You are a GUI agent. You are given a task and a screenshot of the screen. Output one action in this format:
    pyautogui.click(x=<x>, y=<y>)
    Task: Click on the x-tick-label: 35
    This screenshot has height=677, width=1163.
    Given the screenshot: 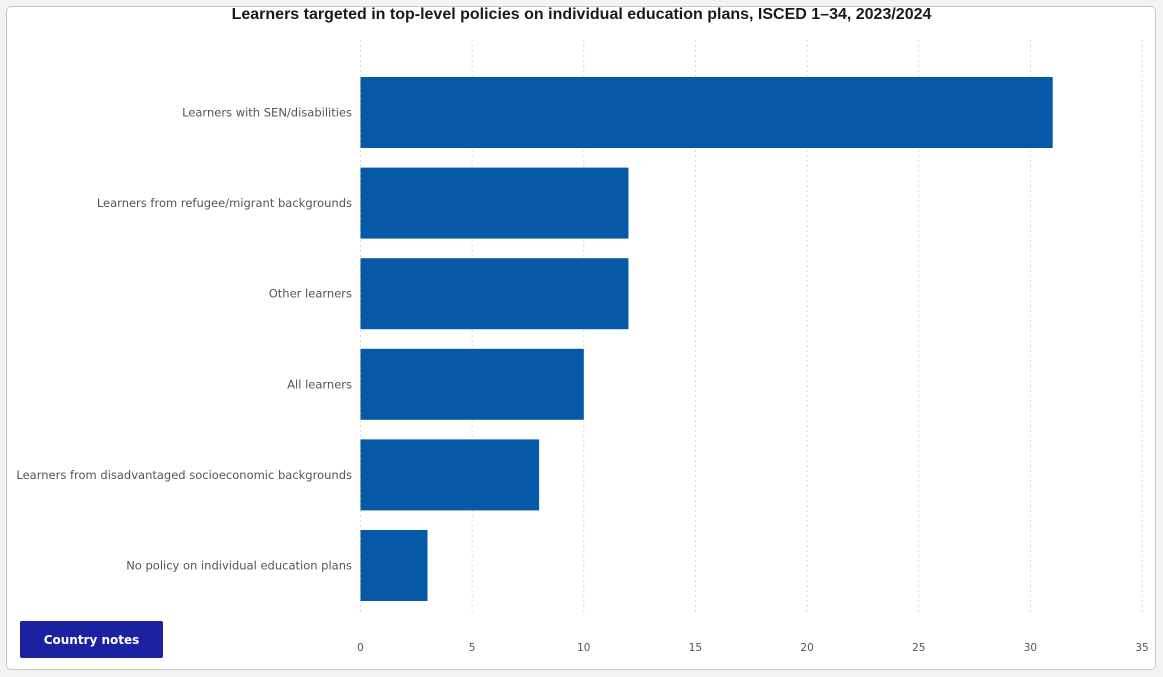 What is the action you would take?
    pyautogui.click(x=1141, y=648)
    